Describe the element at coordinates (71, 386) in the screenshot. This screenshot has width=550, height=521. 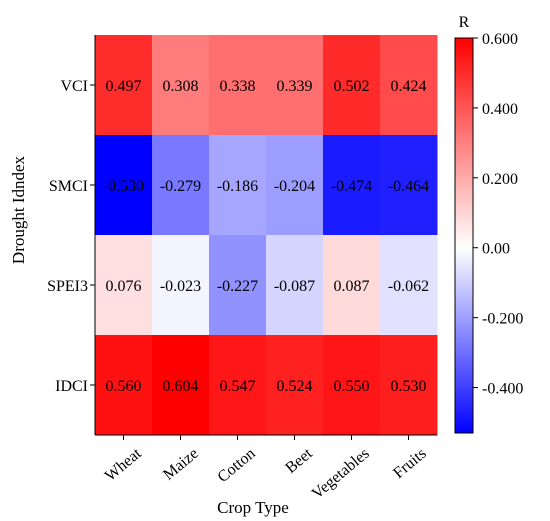
I see `y-tick-label: IDCI` at that location.